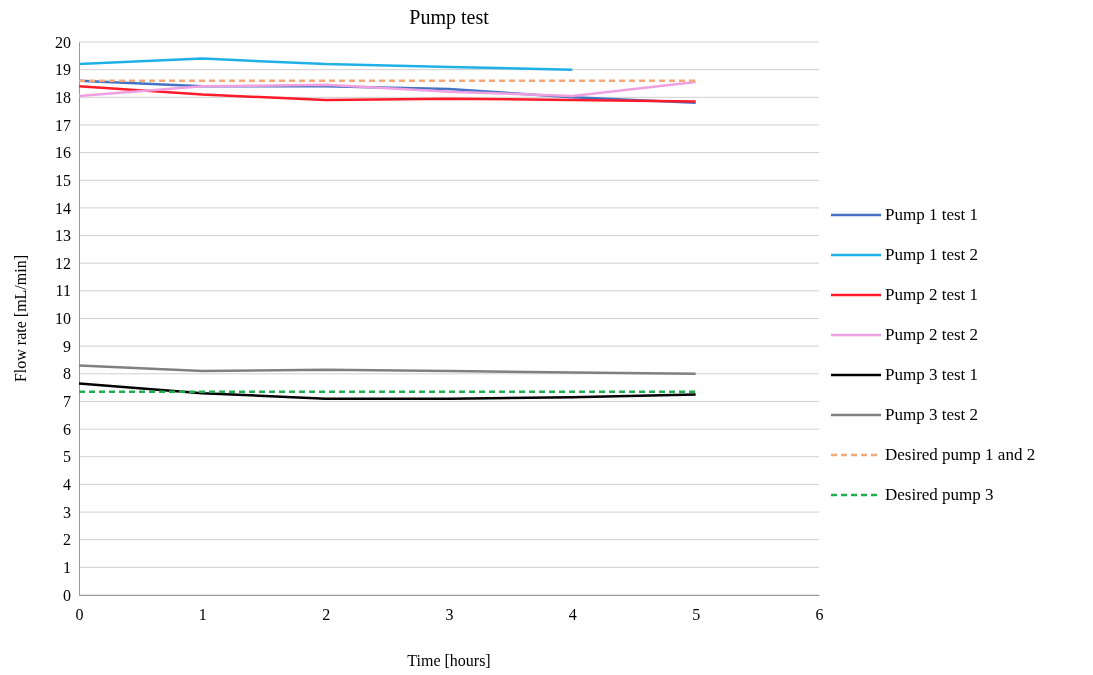 The width and height of the screenshot is (1093, 675). I want to click on legend-label: Desired pump 3, so click(939, 494).